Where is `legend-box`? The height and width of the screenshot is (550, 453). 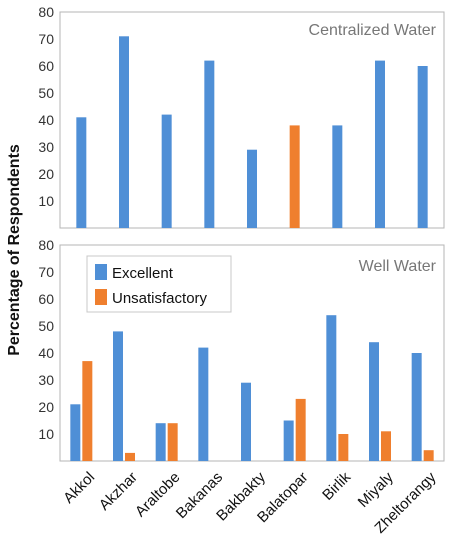
legend-box is located at coordinates (159, 284).